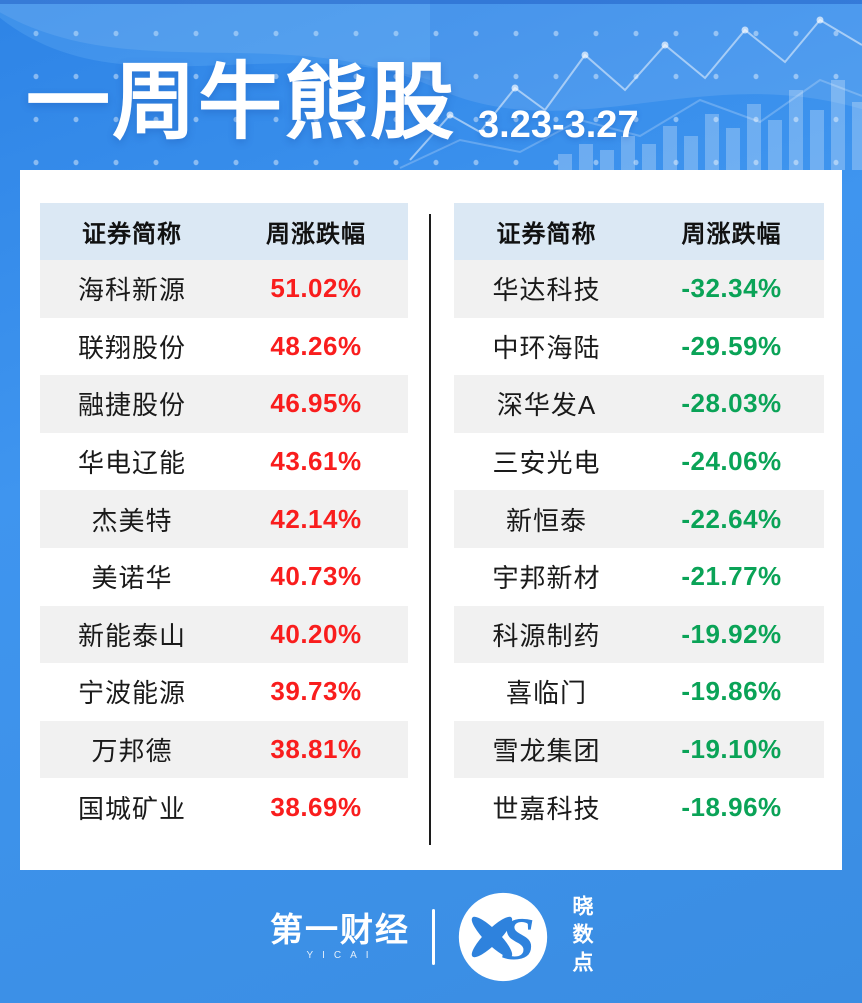 This screenshot has height=1003, width=862. What do you see at coordinates (639, 404) in the screenshot?
I see `table-row: 深华发A -28.03%` at bounding box center [639, 404].